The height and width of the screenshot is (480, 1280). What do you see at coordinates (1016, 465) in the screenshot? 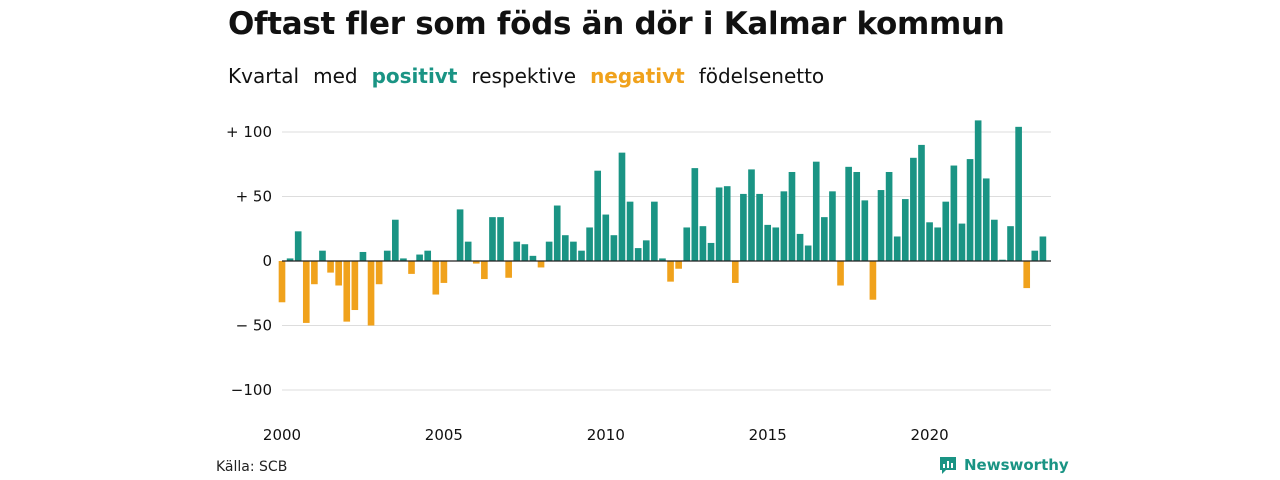
I see `brand-name: Newsworthy` at bounding box center [1016, 465].